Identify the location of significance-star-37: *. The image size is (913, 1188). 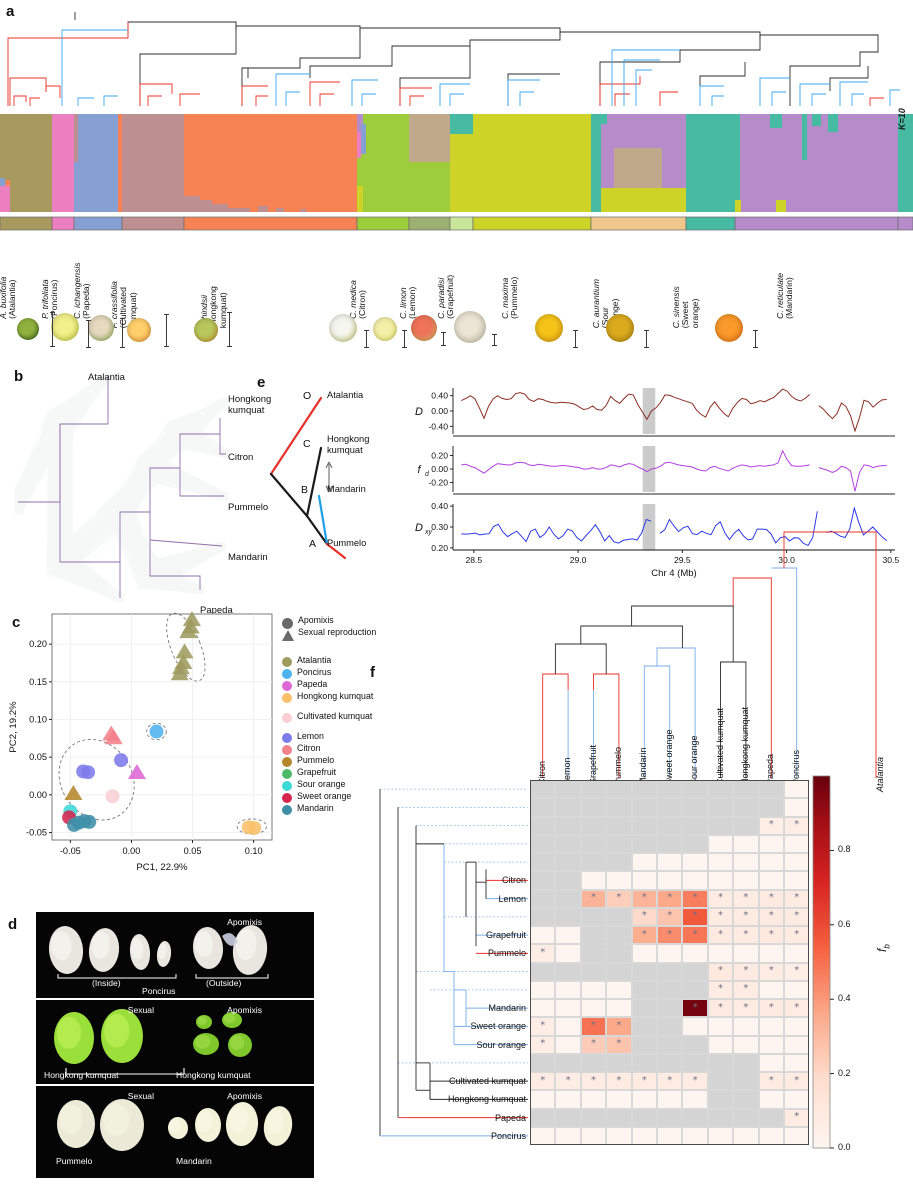
(543, 1025).